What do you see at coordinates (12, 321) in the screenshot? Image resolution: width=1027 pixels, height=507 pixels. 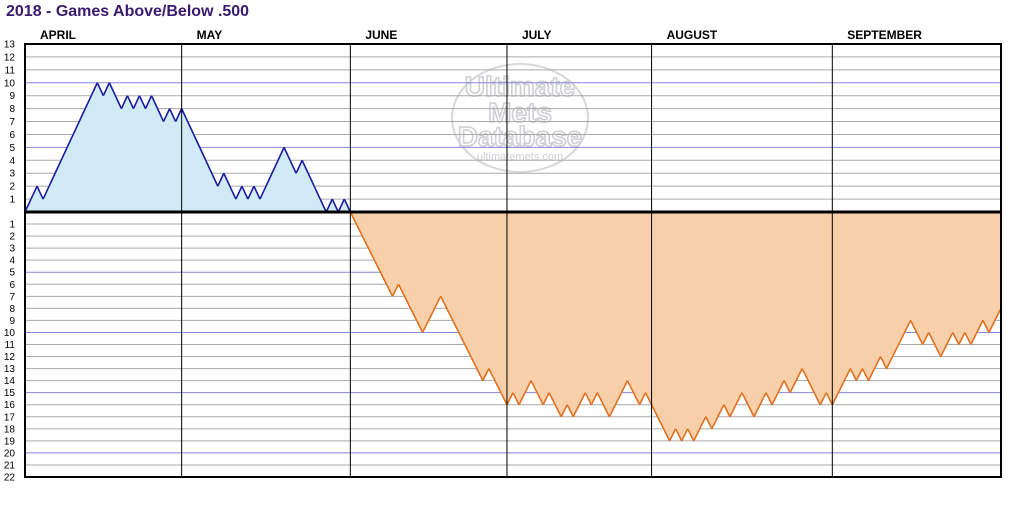 I see `y-tick-below-9: 9` at bounding box center [12, 321].